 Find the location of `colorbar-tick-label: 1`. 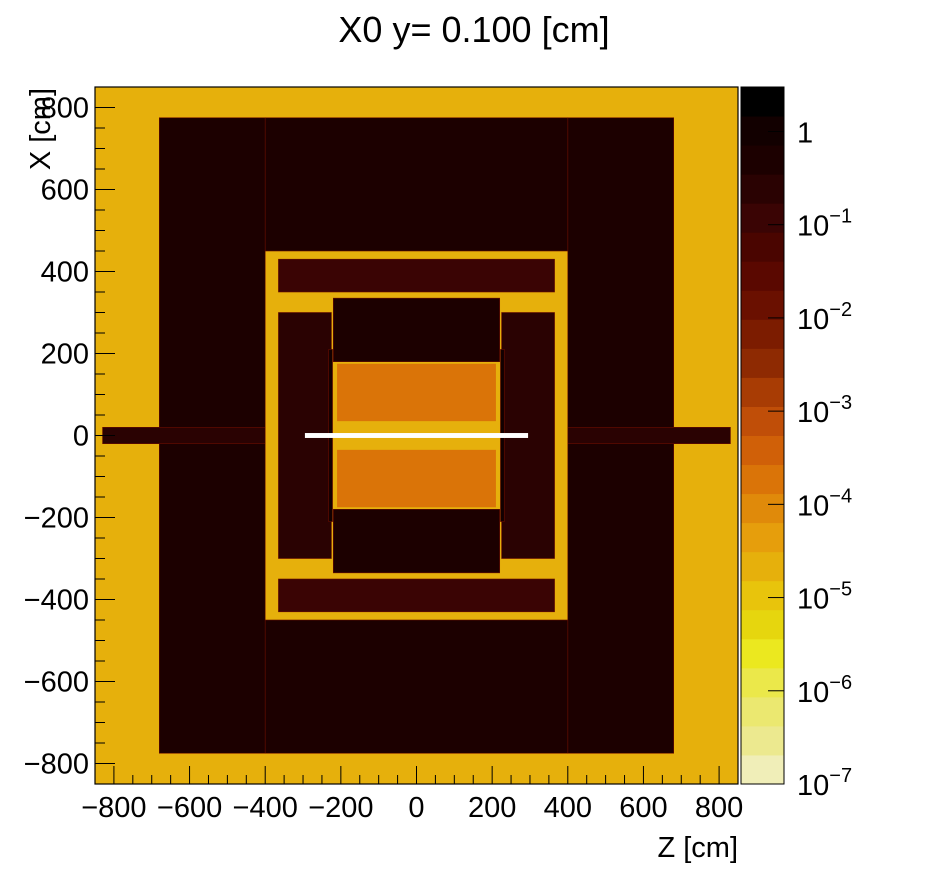

colorbar-tick-label: 1 is located at coordinates (805, 133).